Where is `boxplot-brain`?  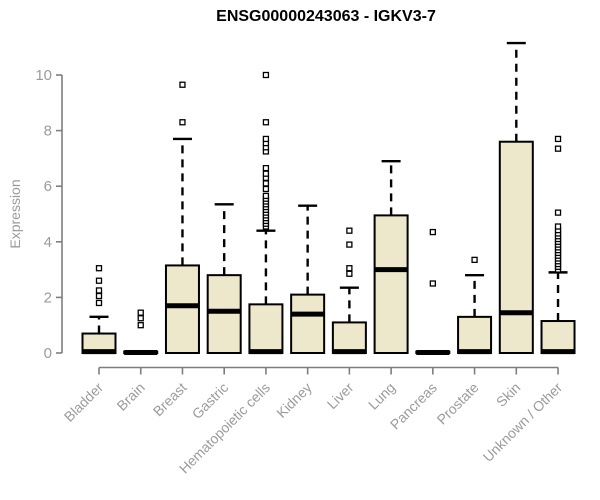 boxplot-brain is located at coordinates (141, 332).